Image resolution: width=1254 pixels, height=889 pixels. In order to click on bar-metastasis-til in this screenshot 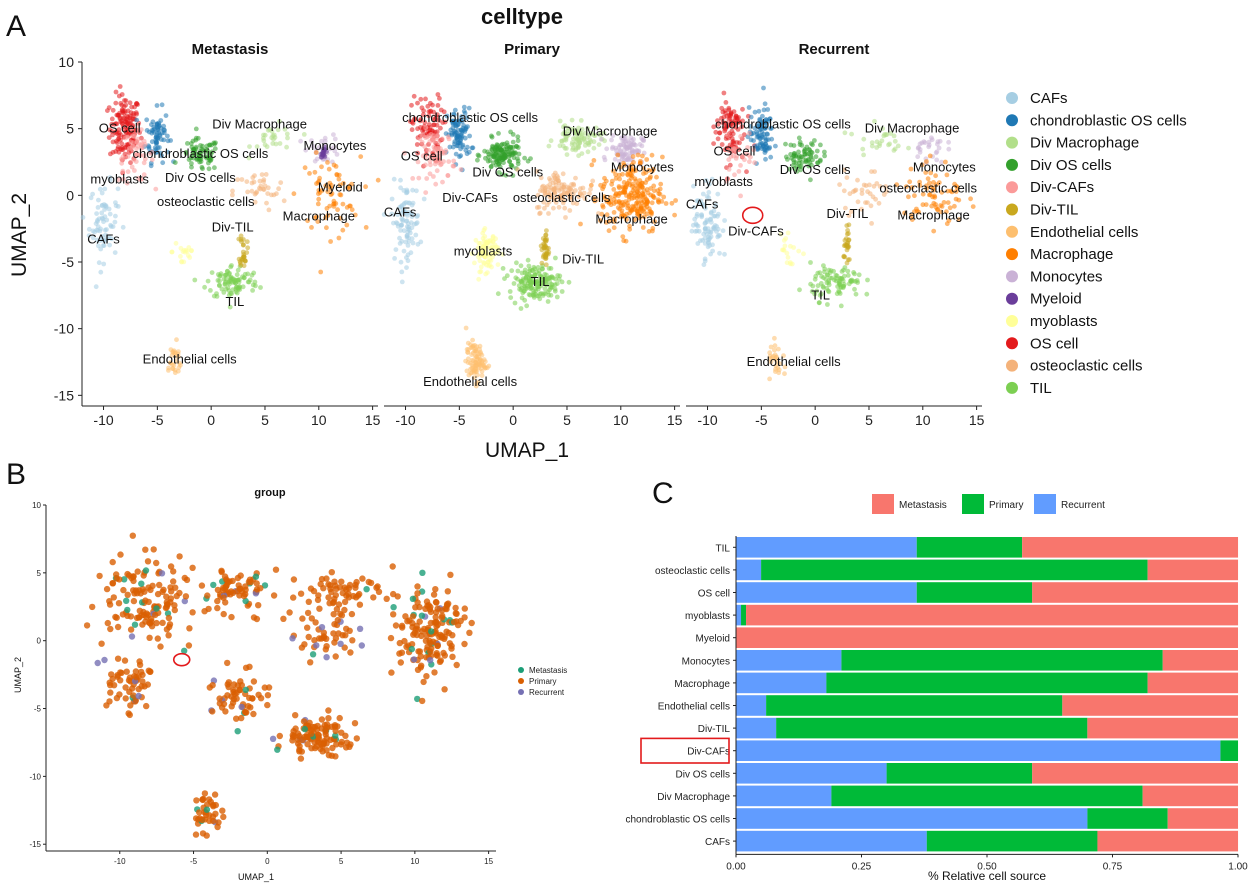, I will do `click(1130, 547)`.